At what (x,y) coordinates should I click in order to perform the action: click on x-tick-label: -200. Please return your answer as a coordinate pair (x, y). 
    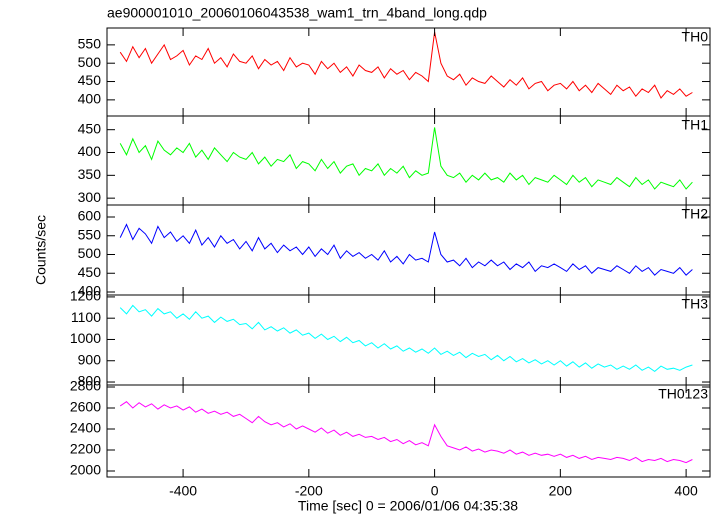
    Looking at the image, I should click on (309, 491).